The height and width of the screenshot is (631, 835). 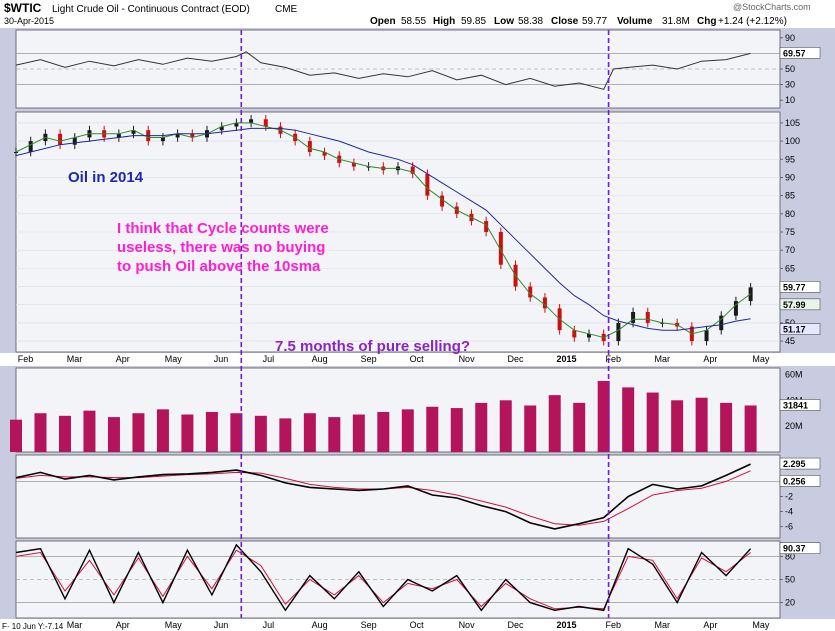 What do you see at coordinates (794, 305) in the screenshot?
I see `sma10-last-value: 57.99` at bounding box center [794, 305].